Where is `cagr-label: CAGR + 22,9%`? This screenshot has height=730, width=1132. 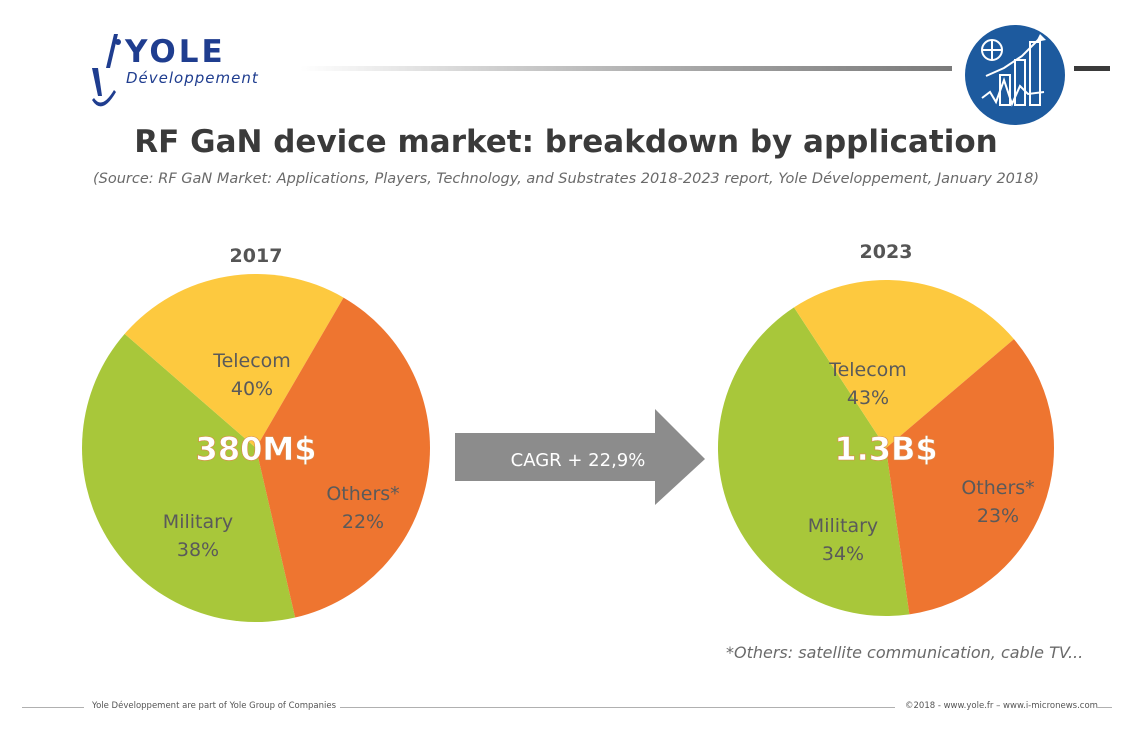 cagr-label: CAGR + 22,9% is located at coordinates (578, 460).